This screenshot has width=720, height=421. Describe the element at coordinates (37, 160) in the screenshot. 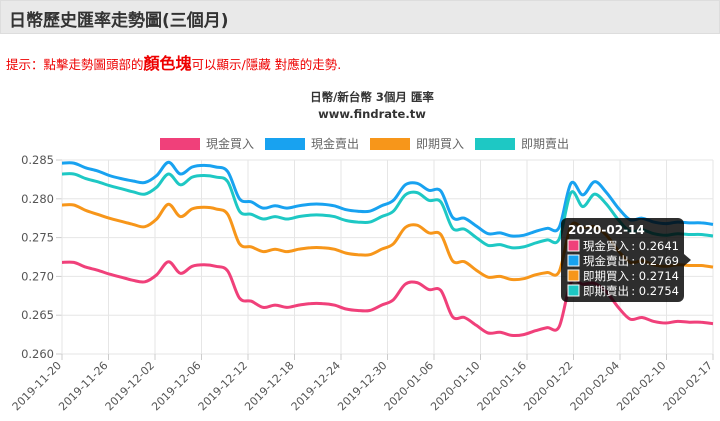

I see `y-tick-label: 0.285` at that location.